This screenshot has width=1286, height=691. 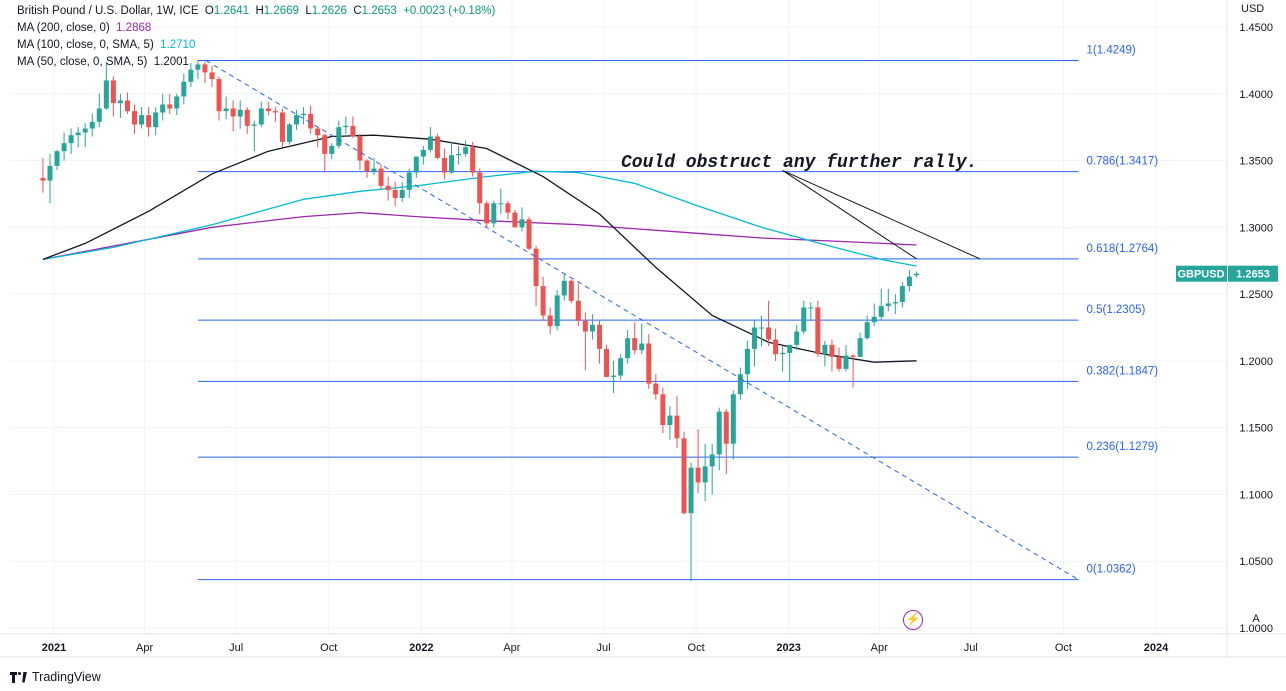 I want to click on low-label: L, so click(x=308, y=11).